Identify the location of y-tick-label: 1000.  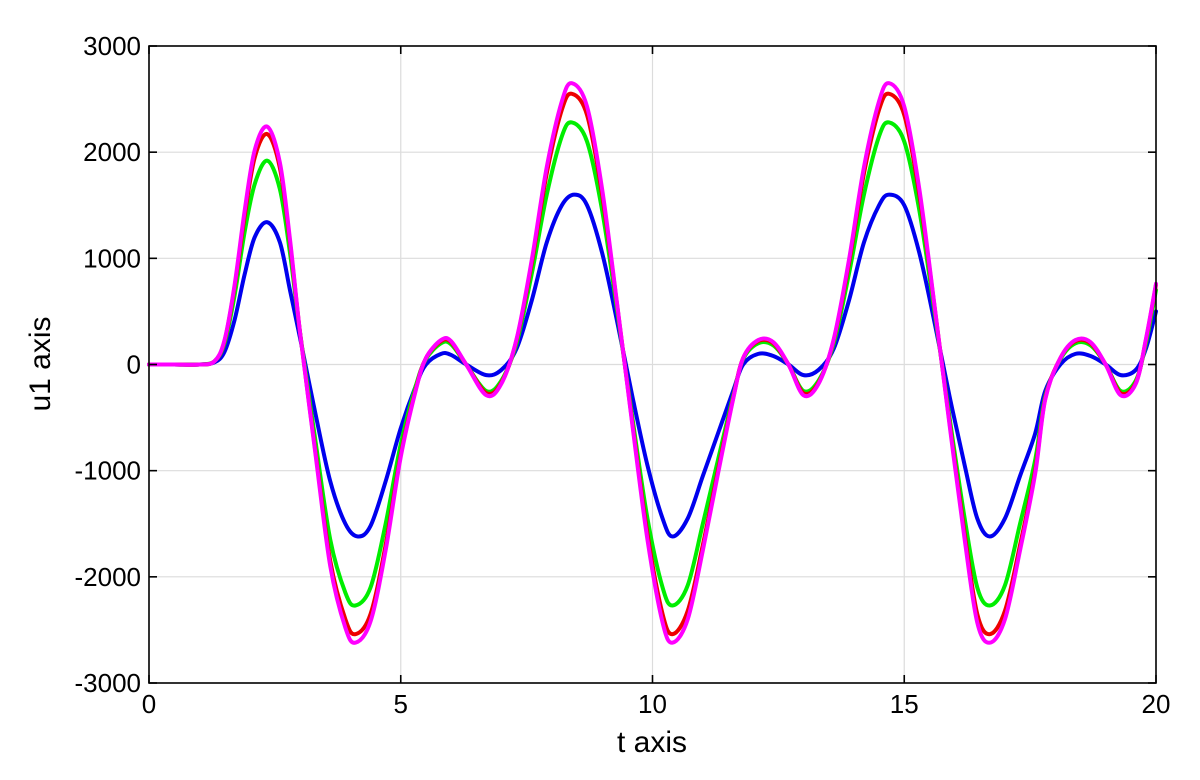
(112, 258).